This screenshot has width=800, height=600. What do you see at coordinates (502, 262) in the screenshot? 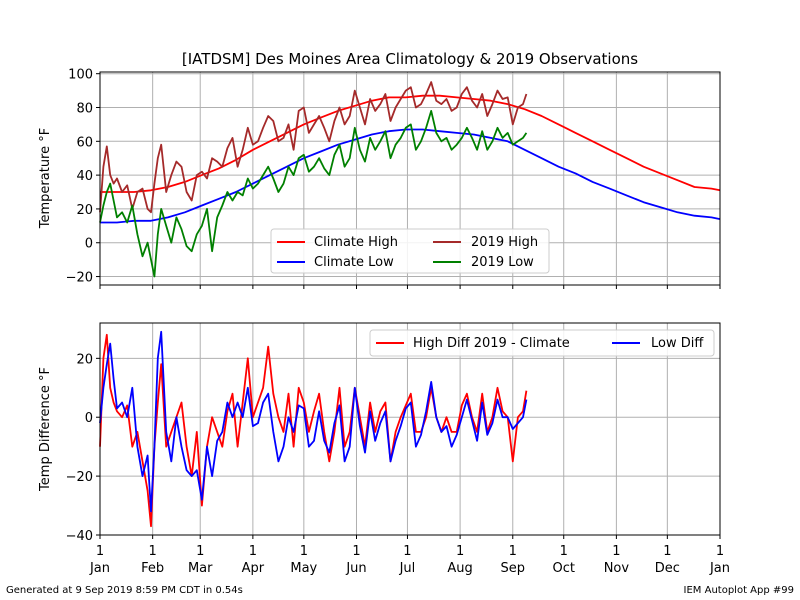
I see `legend-label-2019-low: 2019 Low` at bounding box center [502, 262].